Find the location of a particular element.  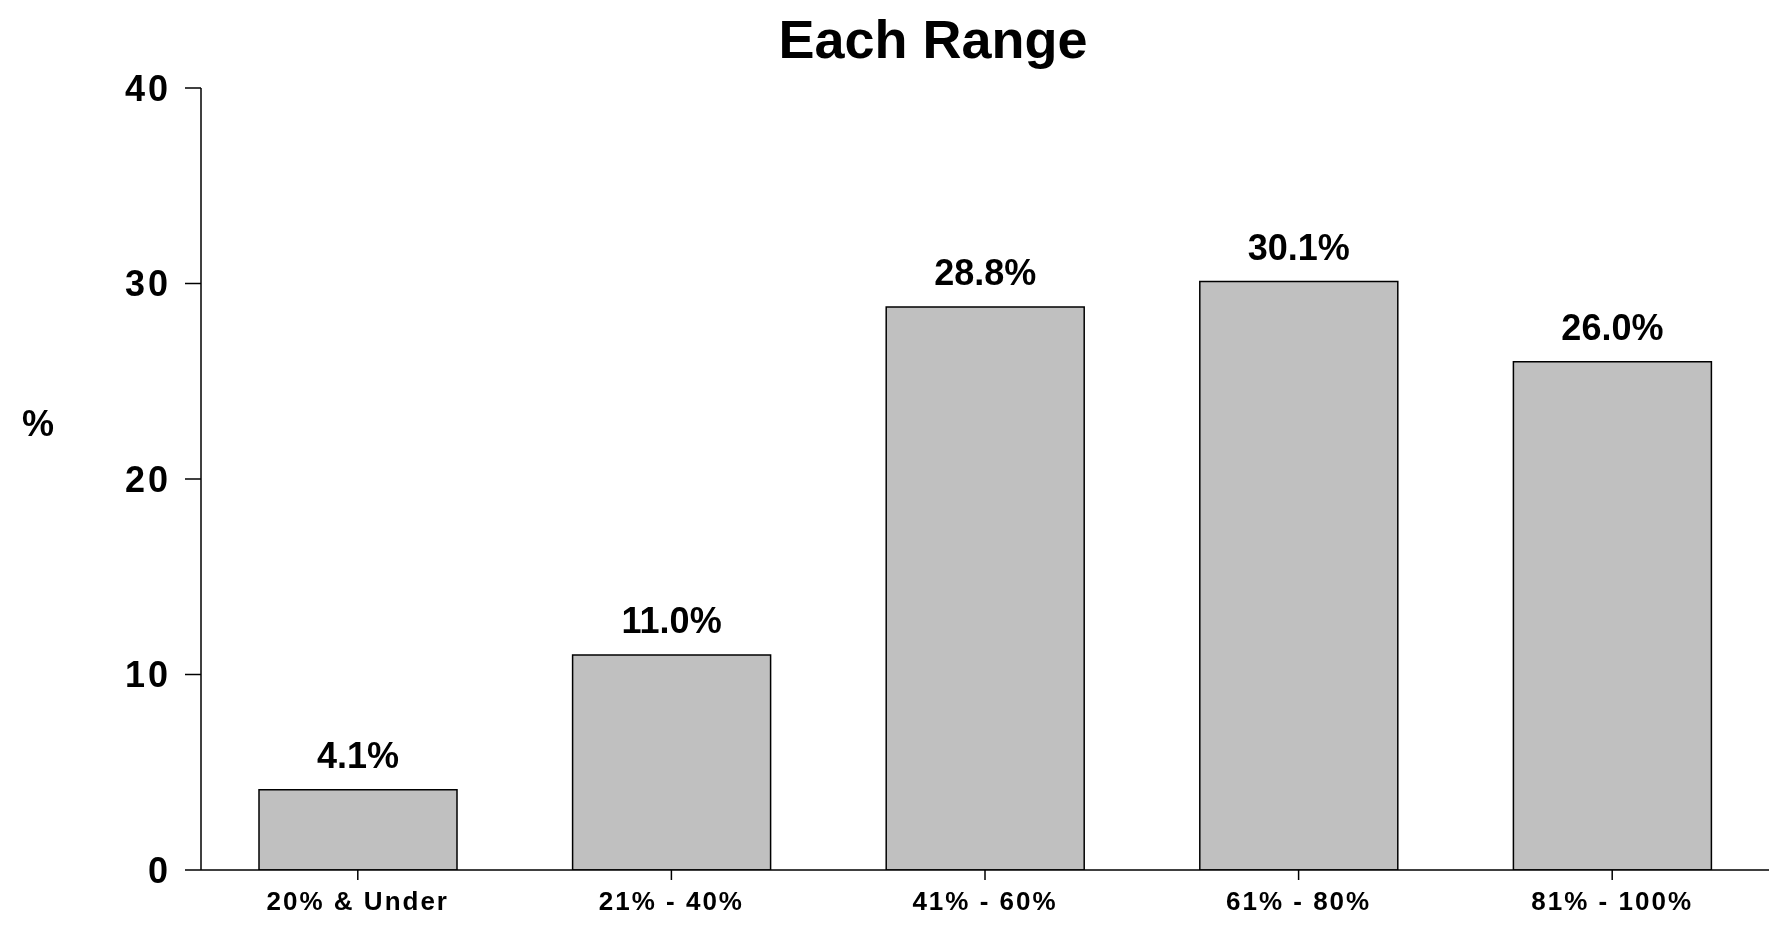

chart-title: Each Range is located at coordinates (933, 39).